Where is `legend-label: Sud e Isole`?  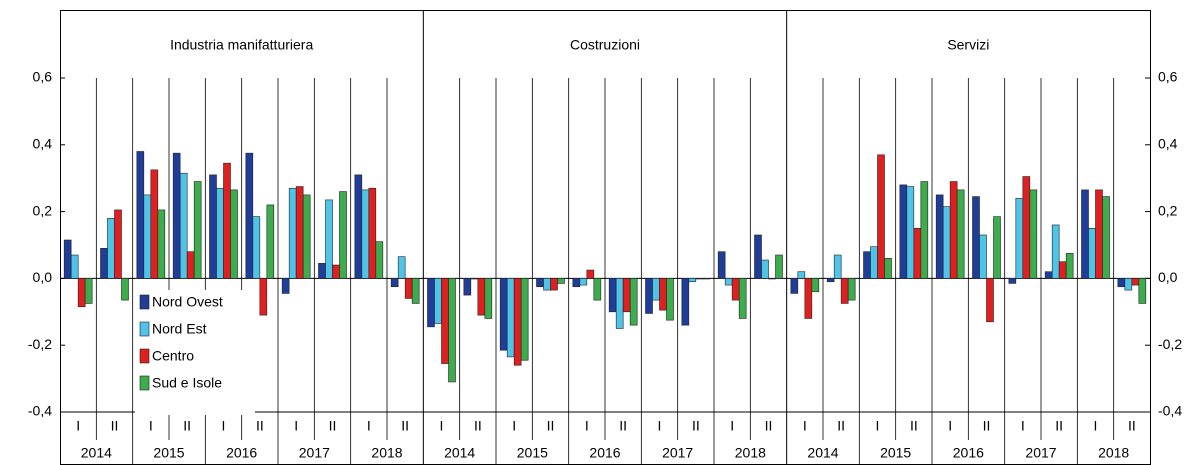
legend-label: Sud e Isole is located at coordinates (187, 383).